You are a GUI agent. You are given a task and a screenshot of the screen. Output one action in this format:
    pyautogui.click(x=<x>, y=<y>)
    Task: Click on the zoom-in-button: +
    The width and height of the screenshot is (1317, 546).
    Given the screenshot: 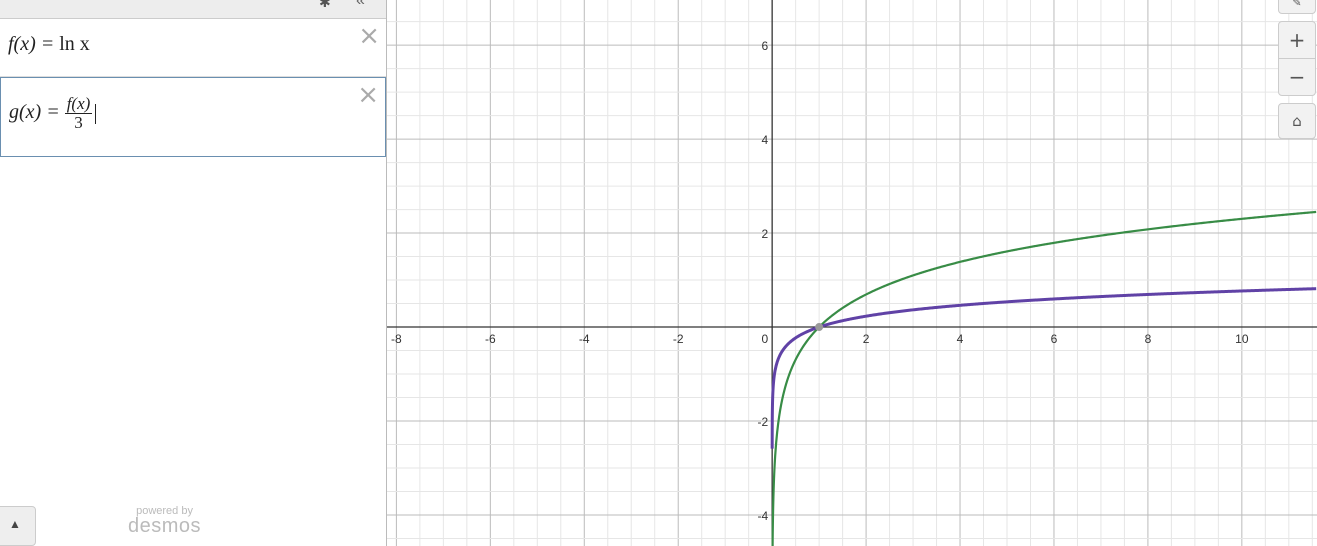 What is the action you would take?
    pyautogui.click(x=1297, y=40)
    